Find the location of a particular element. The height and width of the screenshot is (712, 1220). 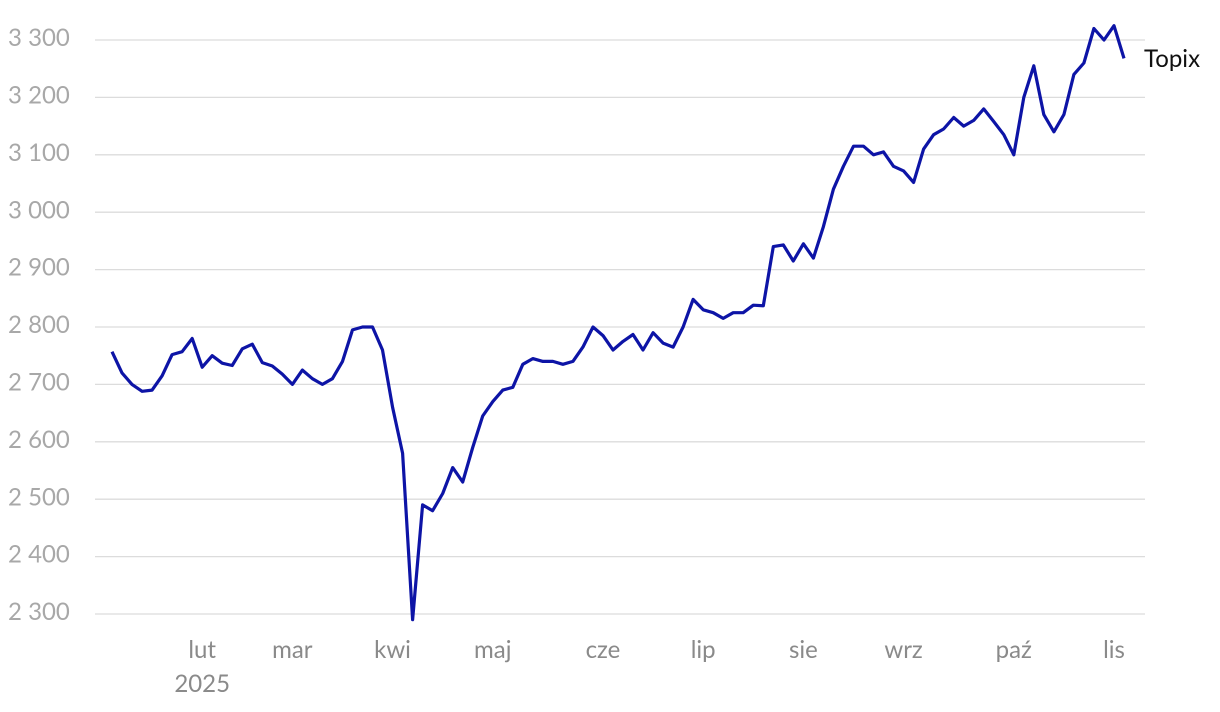

x-tick-label: sie is located at coordinates (803, 649).